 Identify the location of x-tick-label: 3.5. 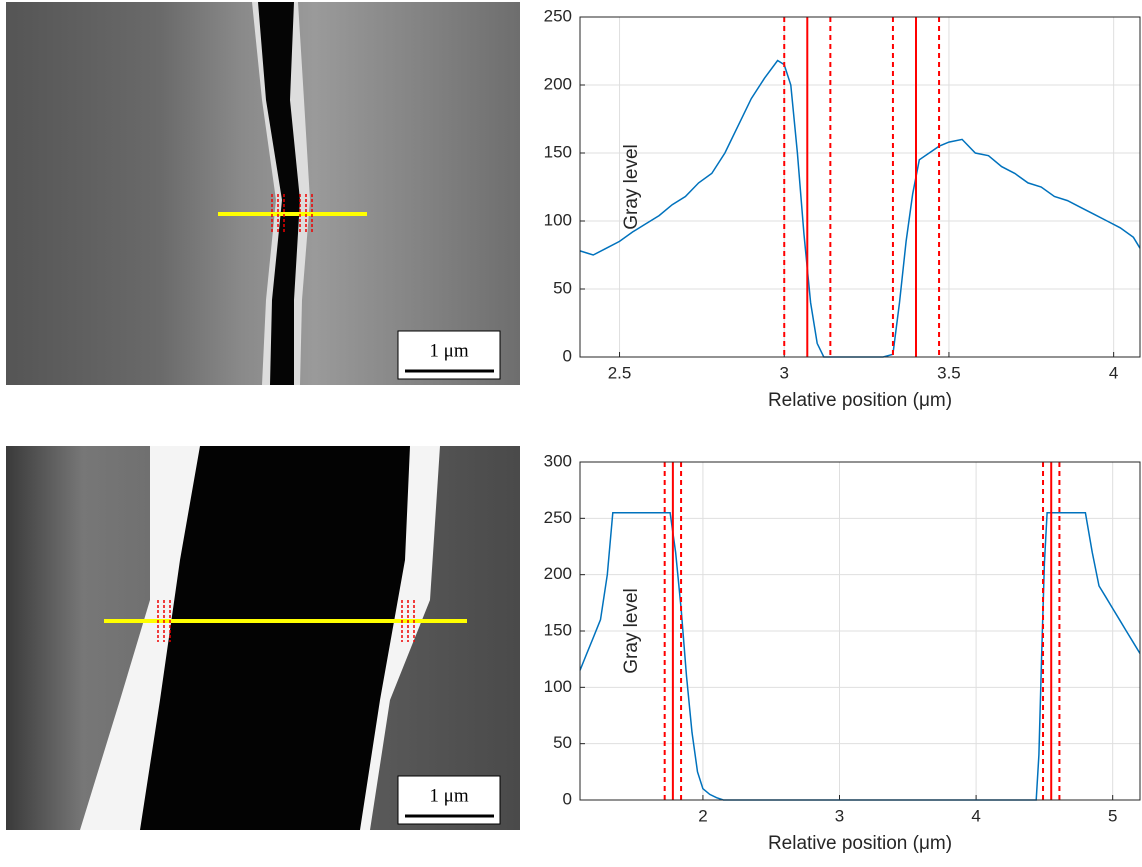
(949, 372).